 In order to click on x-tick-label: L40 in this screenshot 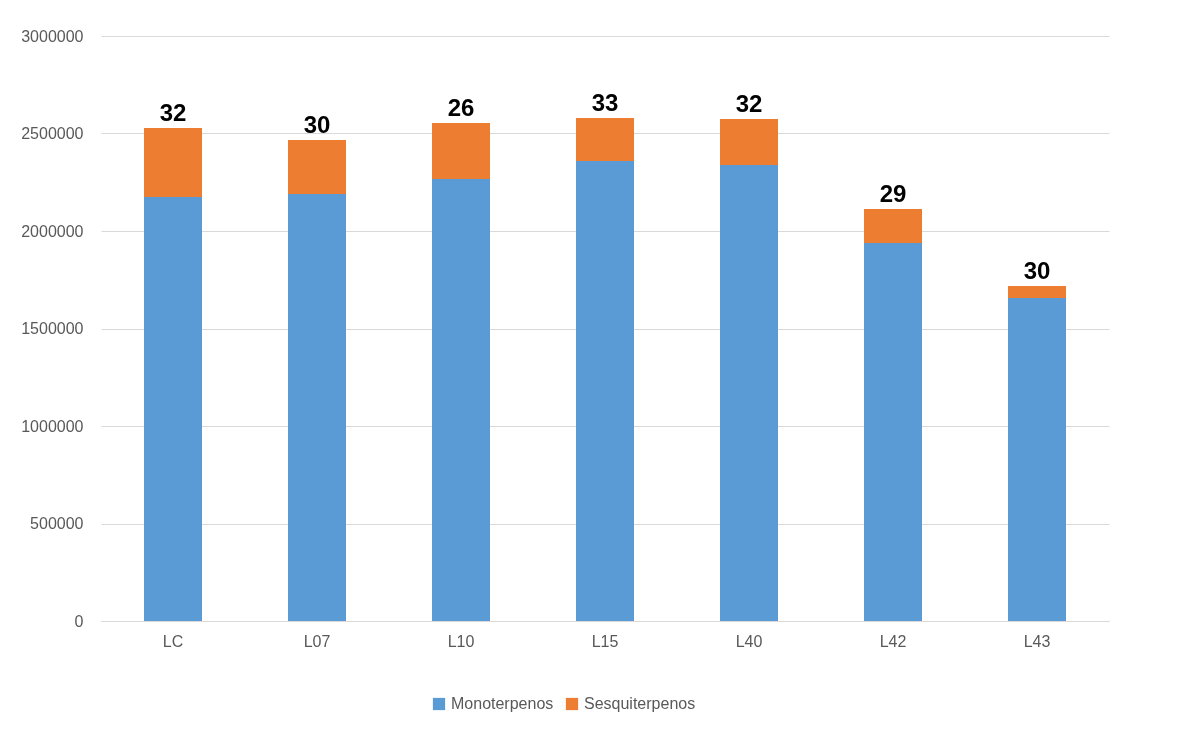, I will do `click(749, 641)`.